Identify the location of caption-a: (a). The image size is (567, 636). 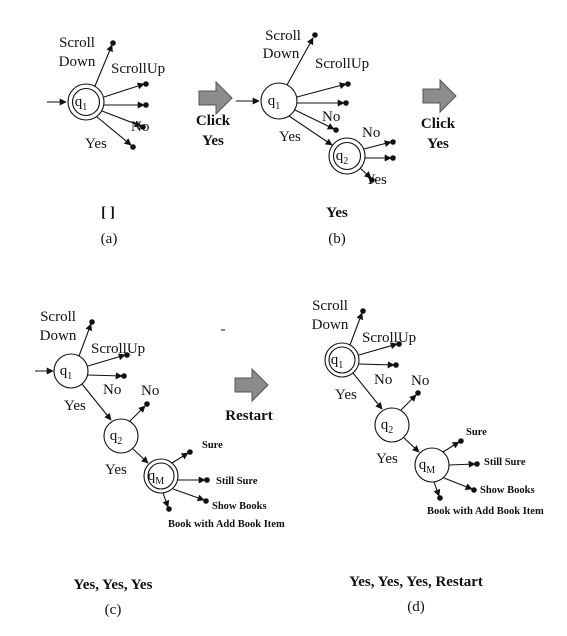
(109, 239).